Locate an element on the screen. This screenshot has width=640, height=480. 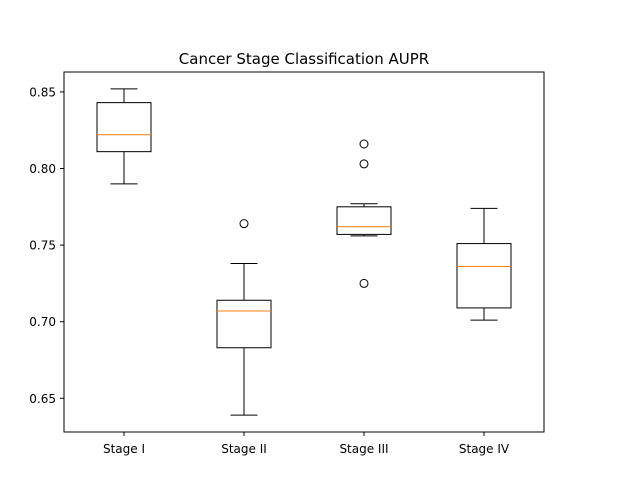
x-axis: Stage I Stage II Stage III Stage IV is located at coordinates (306, 444).